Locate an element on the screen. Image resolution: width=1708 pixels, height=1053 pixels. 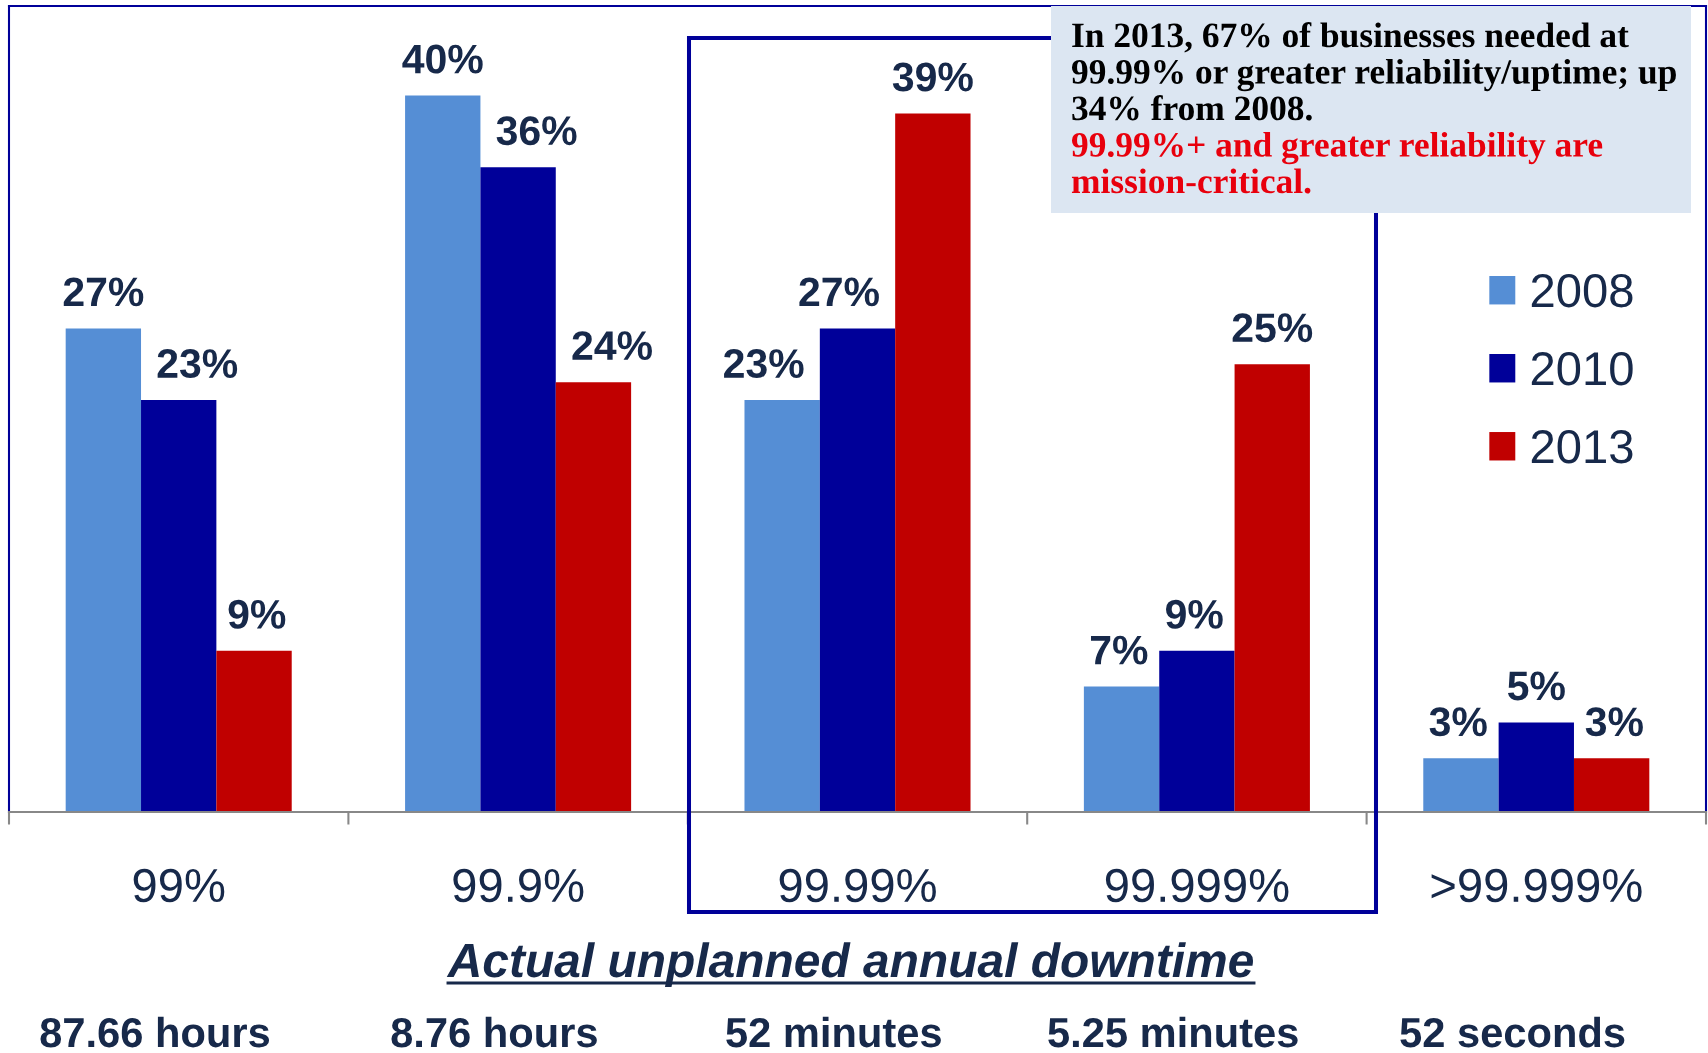
data-label: 36% is located at coordinates (536, 131).